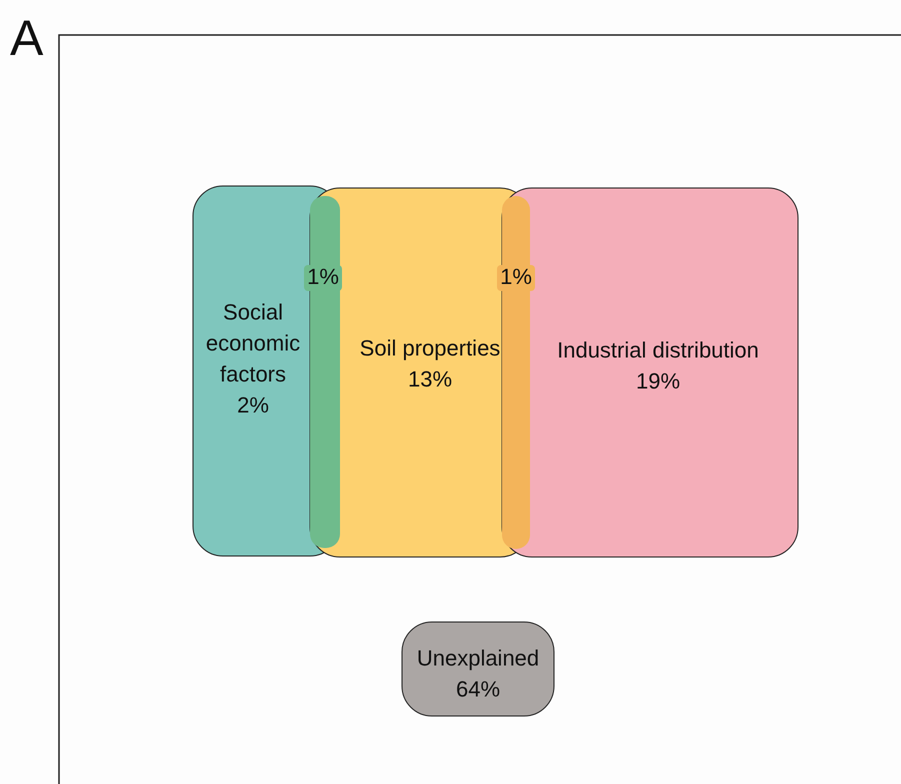 The height and width of the screenshot is (784, 901). Describe the element at coordinates (478, 657) in the screenshot. I see `category-label: Unexplained` at that location.